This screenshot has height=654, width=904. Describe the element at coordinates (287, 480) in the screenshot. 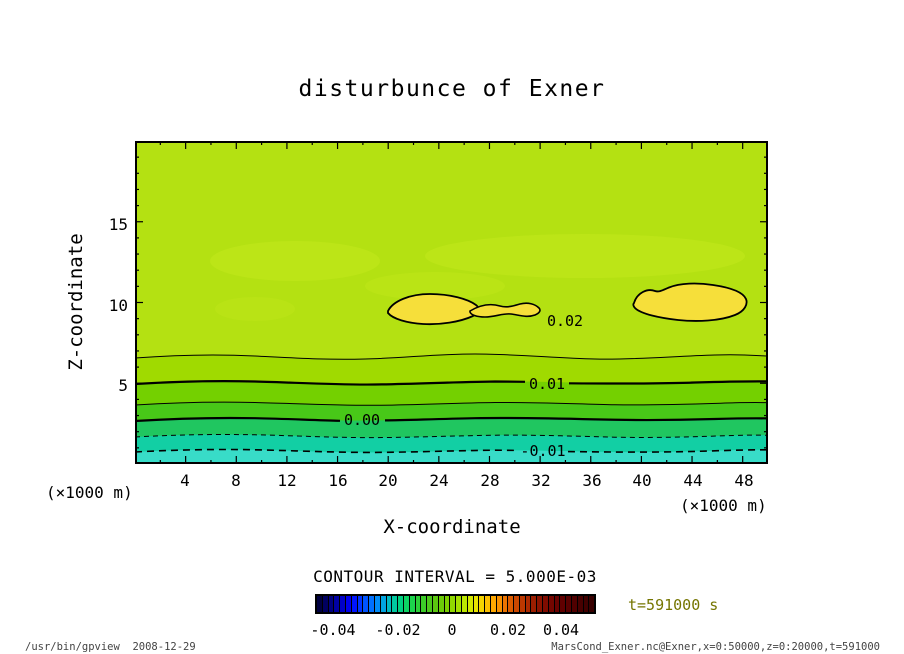

I see `x-tick-label: 12` at that location.